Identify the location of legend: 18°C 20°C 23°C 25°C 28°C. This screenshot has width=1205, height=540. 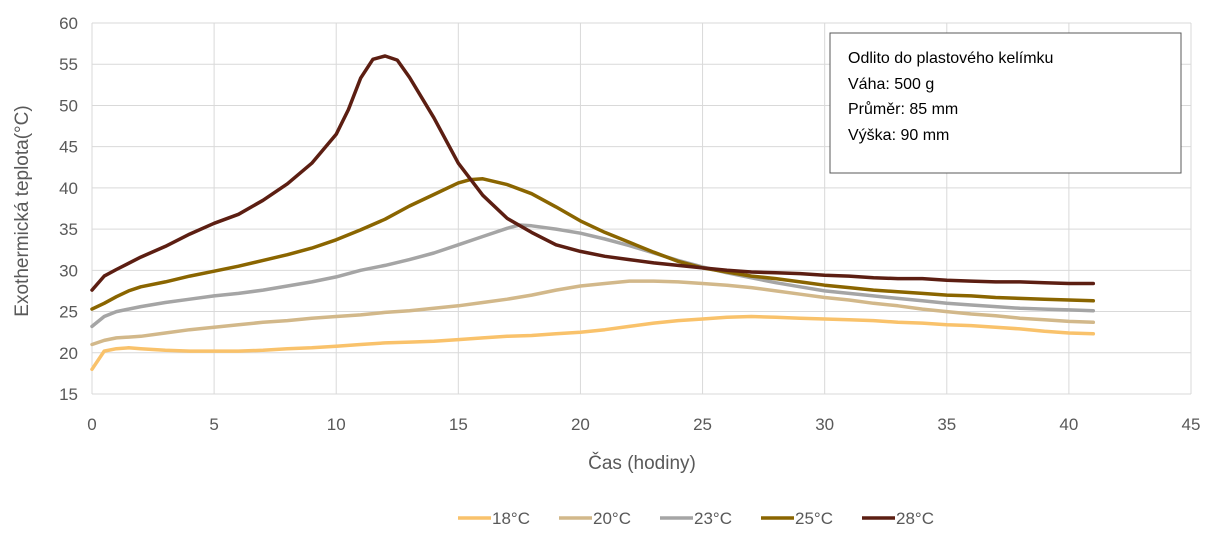
(696, 518).